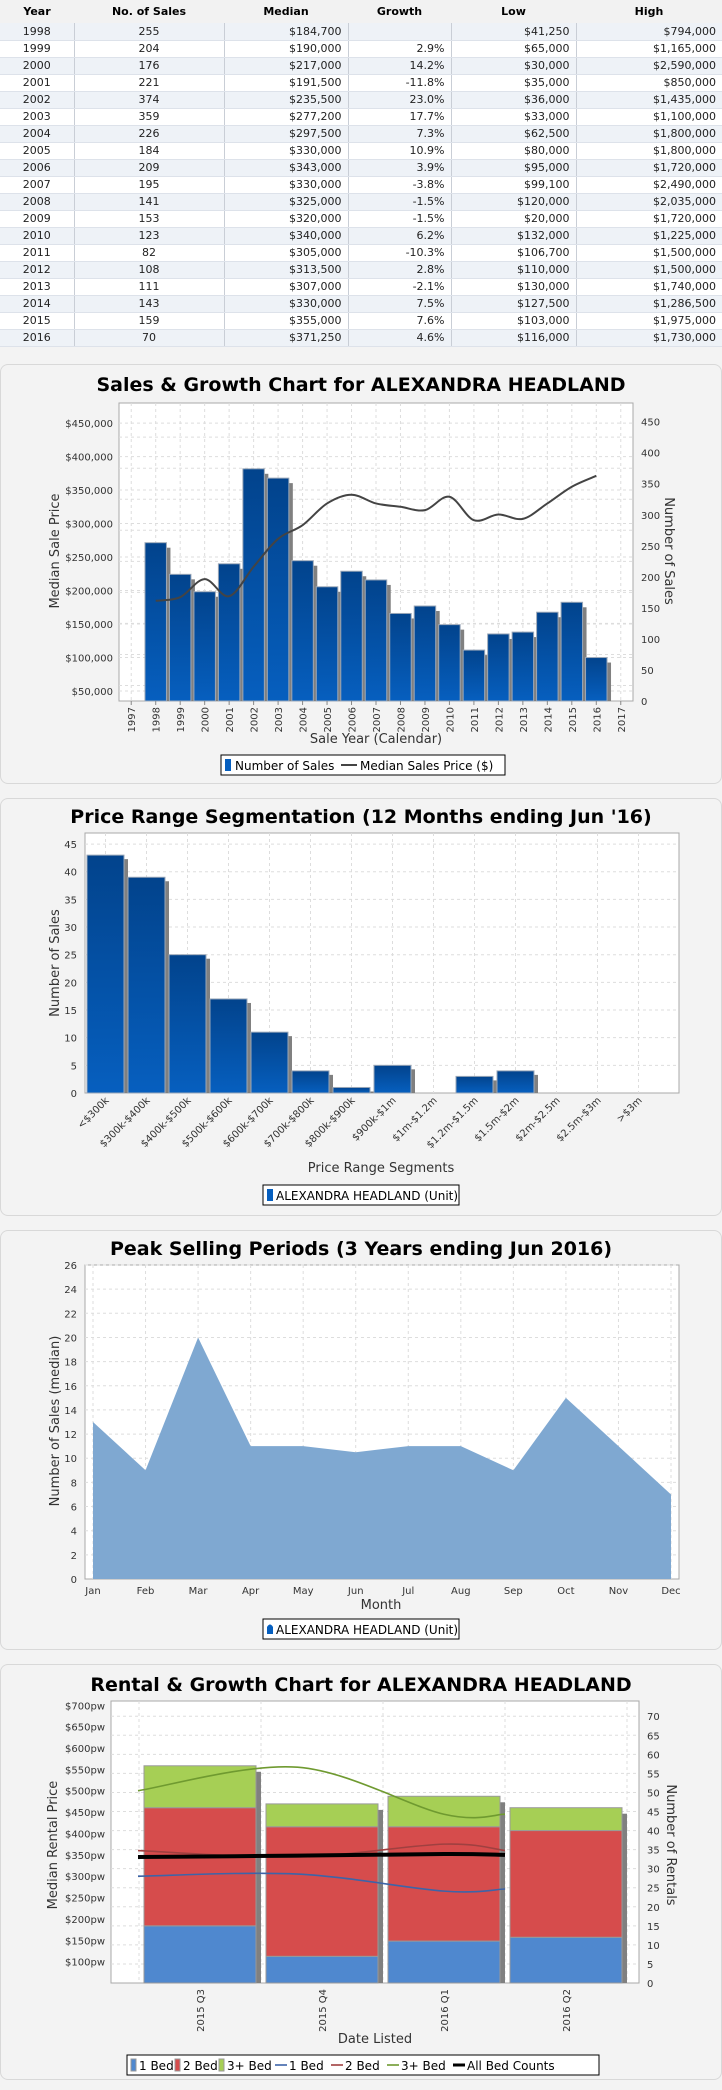 The height and width of the screenshot is (2090, 722). Describe the element at coordinates (70, 1338) in the screenshot. I see `y-tick-label: 20` at that location.